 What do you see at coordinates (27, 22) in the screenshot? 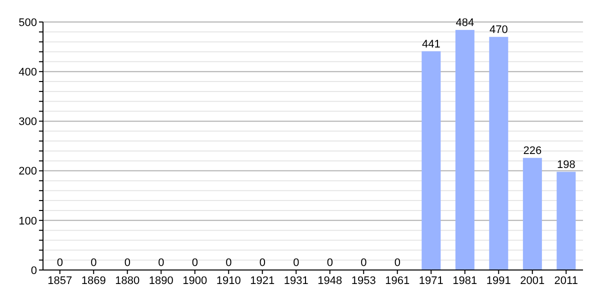
I see `y-tick-label: 500` at bounding box center [27, 22].